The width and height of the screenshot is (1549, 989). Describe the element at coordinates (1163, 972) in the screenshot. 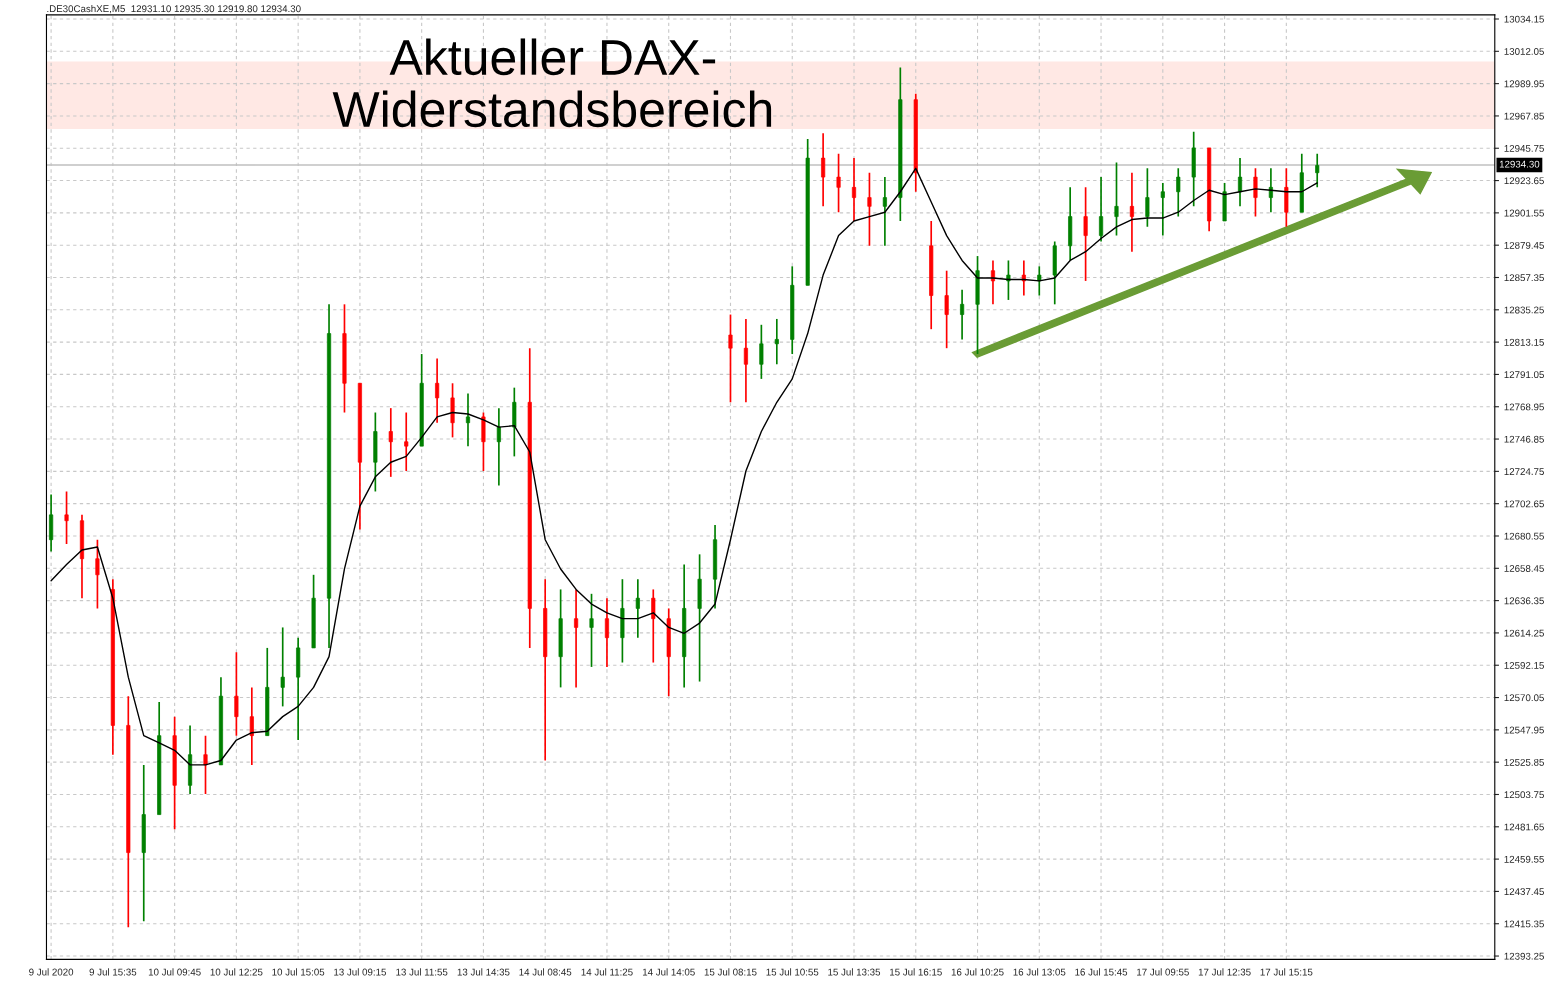

I see `x-tick-label: 17 Jul 09:55` at that location.